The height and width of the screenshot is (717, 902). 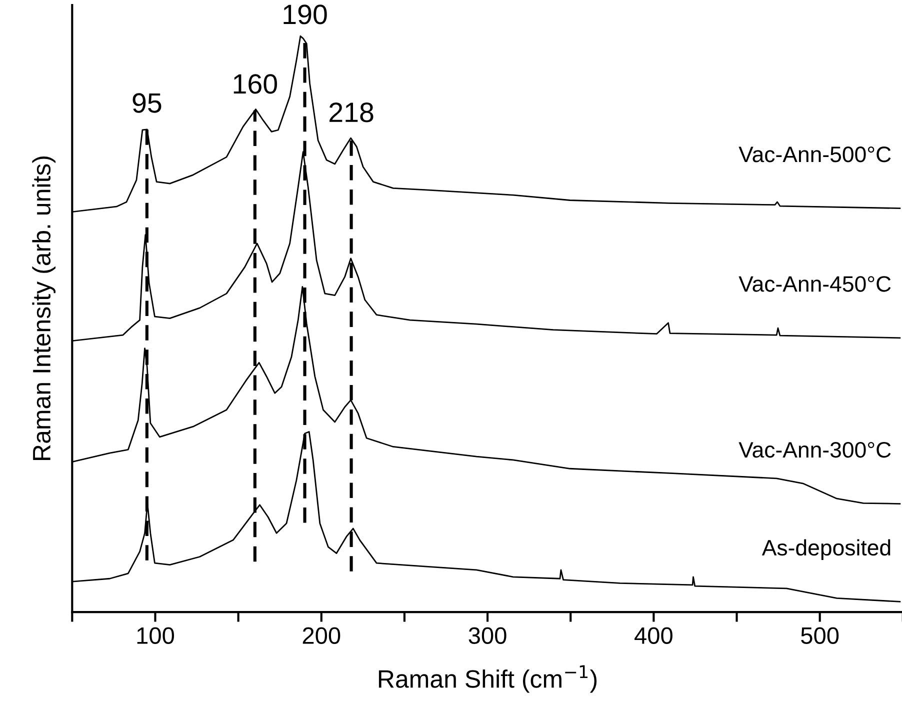 I want to click on series-label: Vac-Ann-500°C, so click(x=814, y=154).